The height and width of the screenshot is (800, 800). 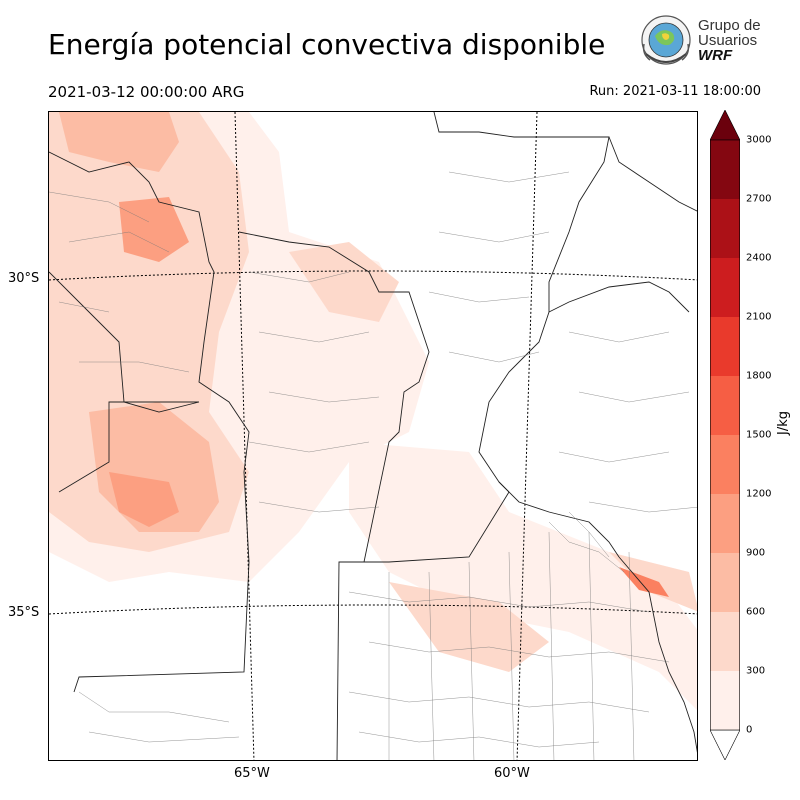 I want to click on colorbar, so click(x=725, y=435).